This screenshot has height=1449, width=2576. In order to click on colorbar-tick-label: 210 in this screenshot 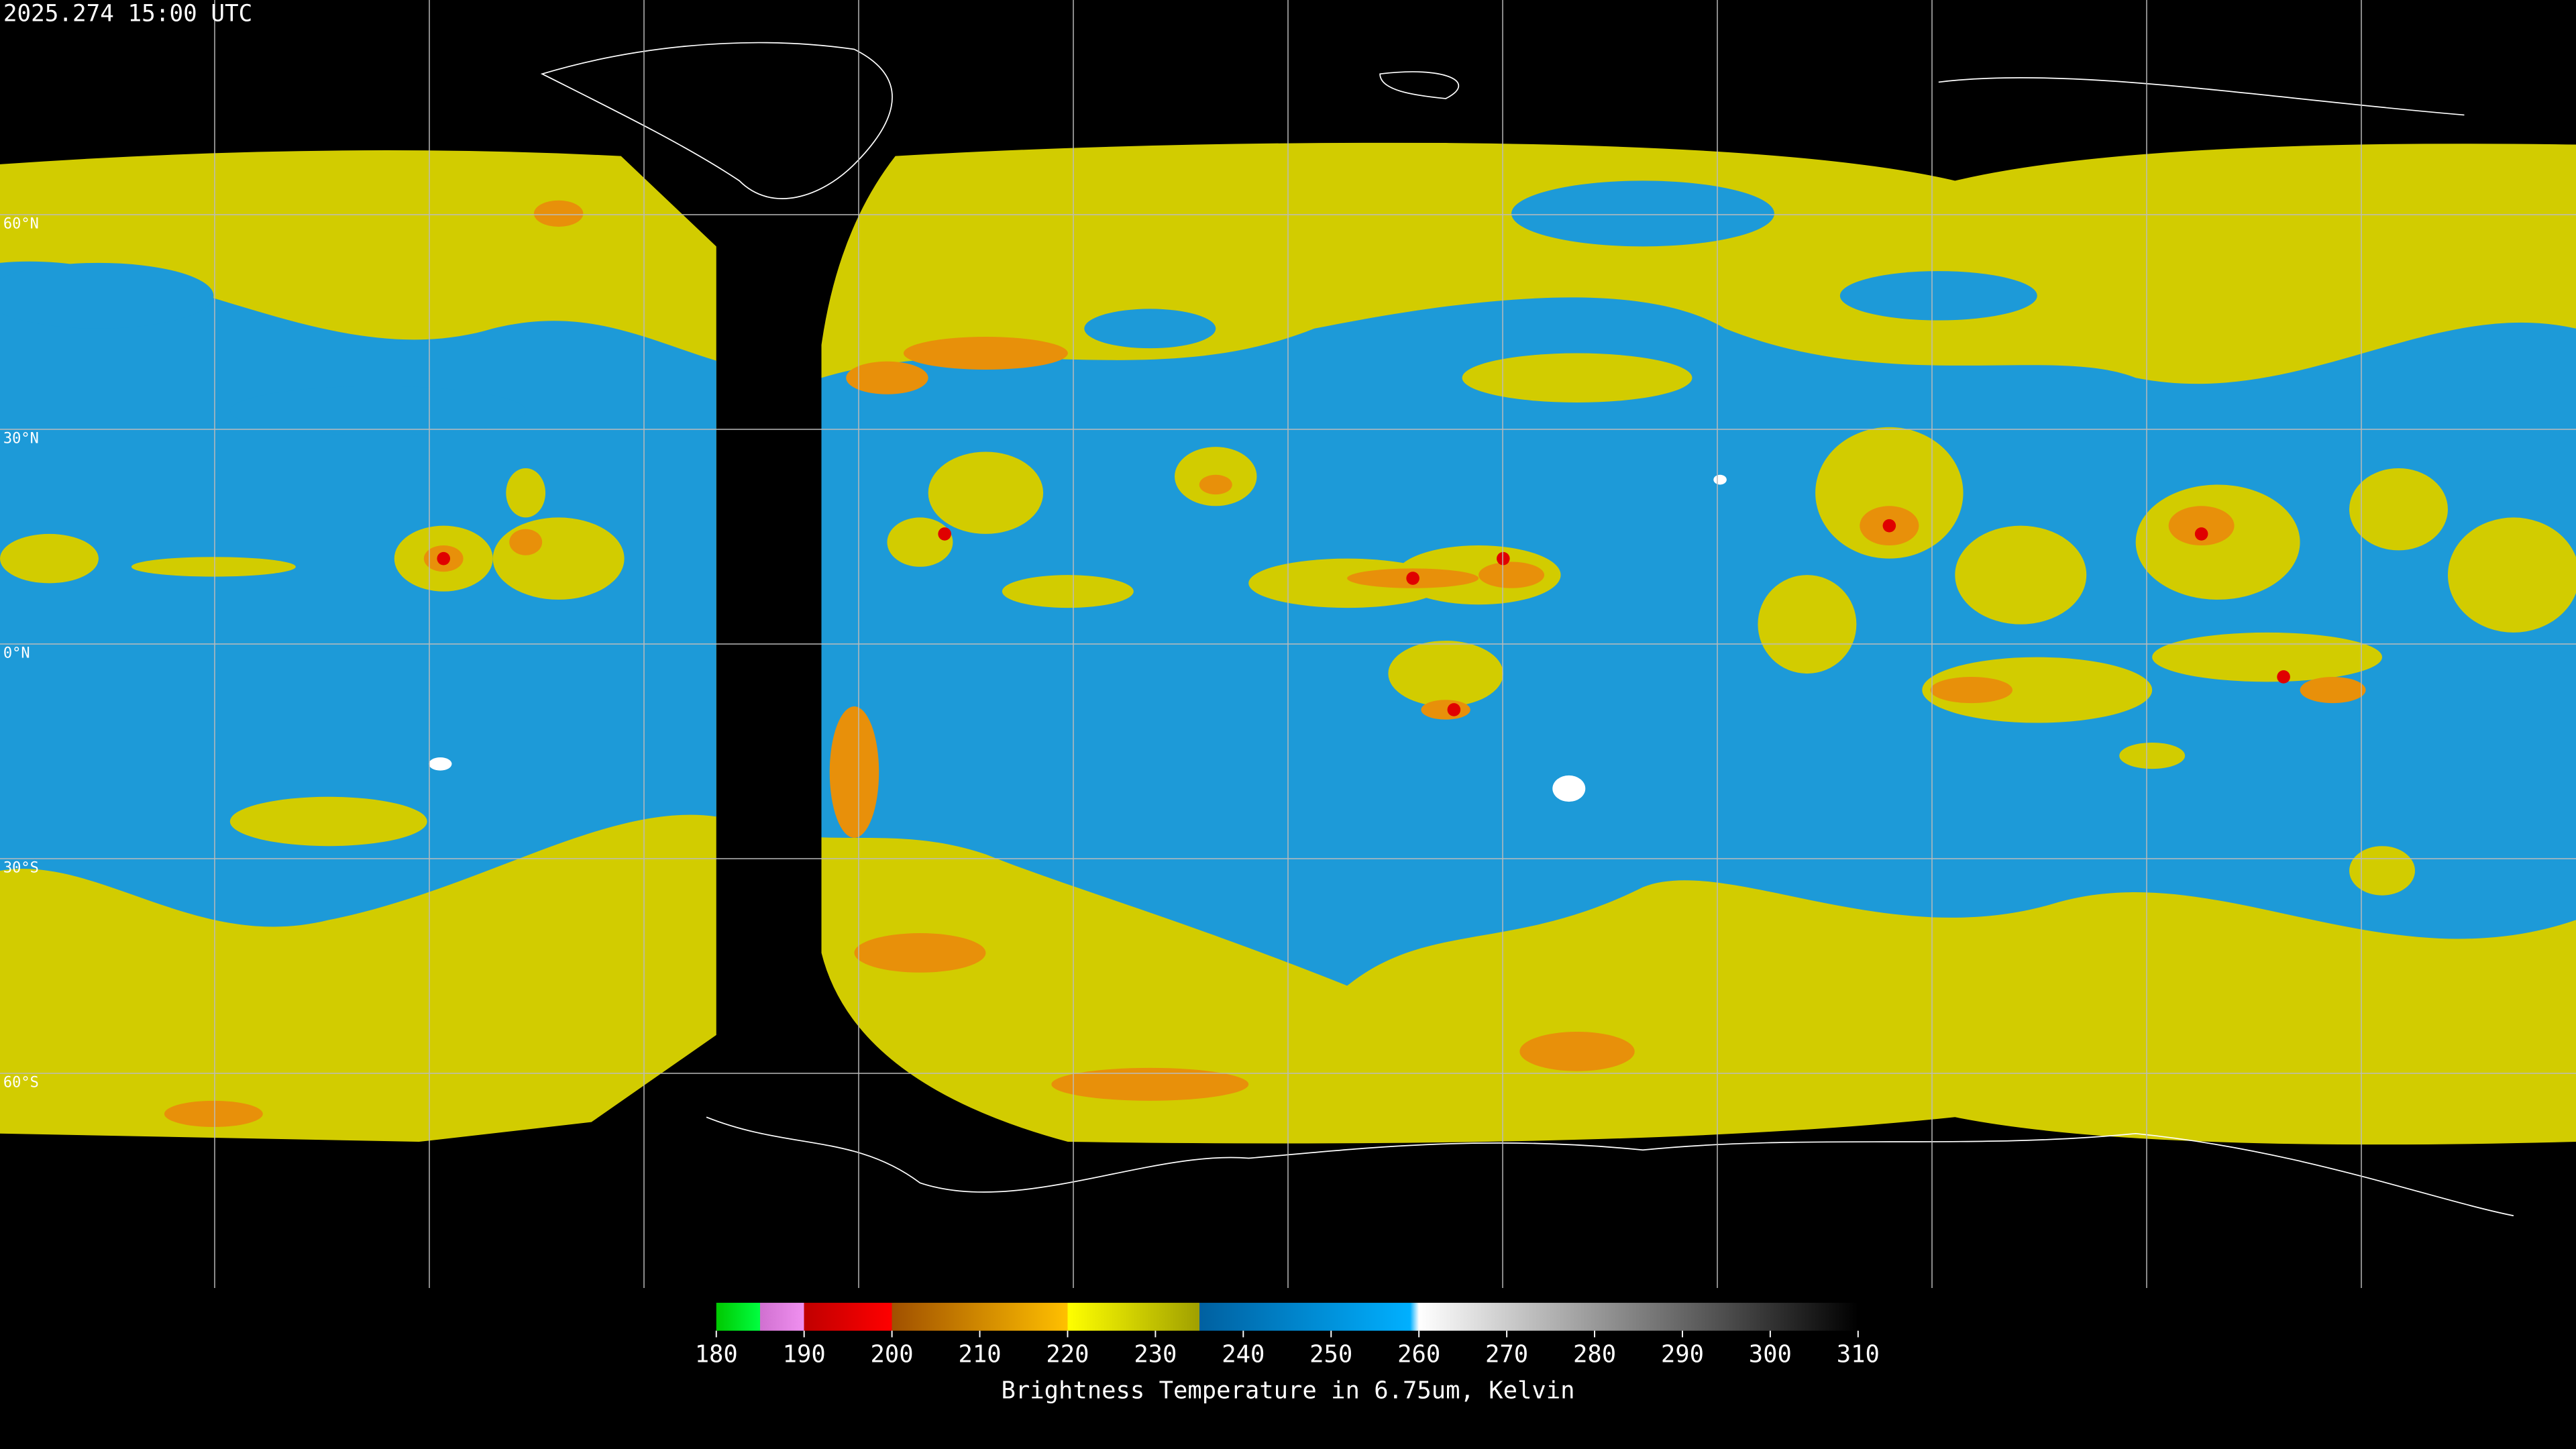, I will do `click(979, 1354)`.